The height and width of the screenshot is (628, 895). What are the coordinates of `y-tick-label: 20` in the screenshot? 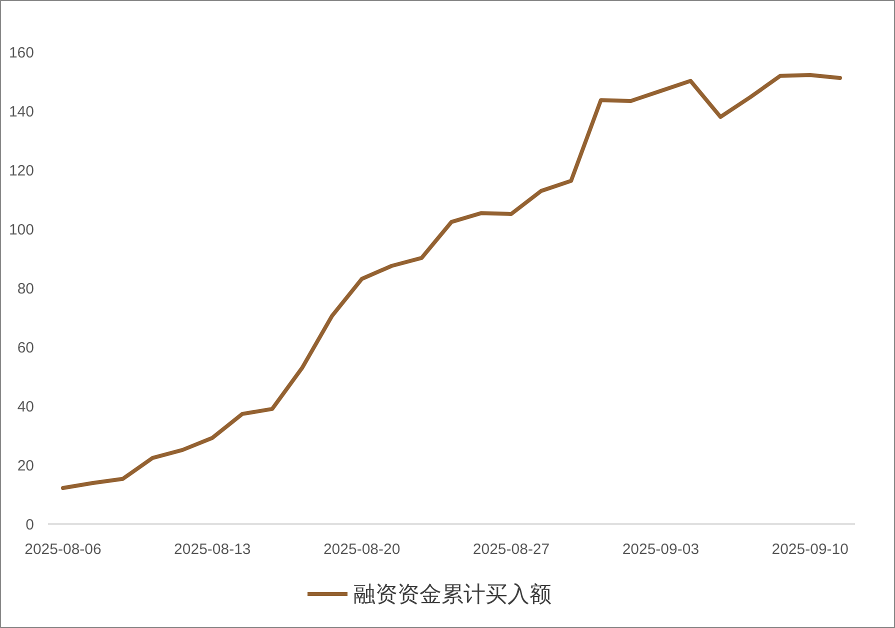 It's located at (25, 465).